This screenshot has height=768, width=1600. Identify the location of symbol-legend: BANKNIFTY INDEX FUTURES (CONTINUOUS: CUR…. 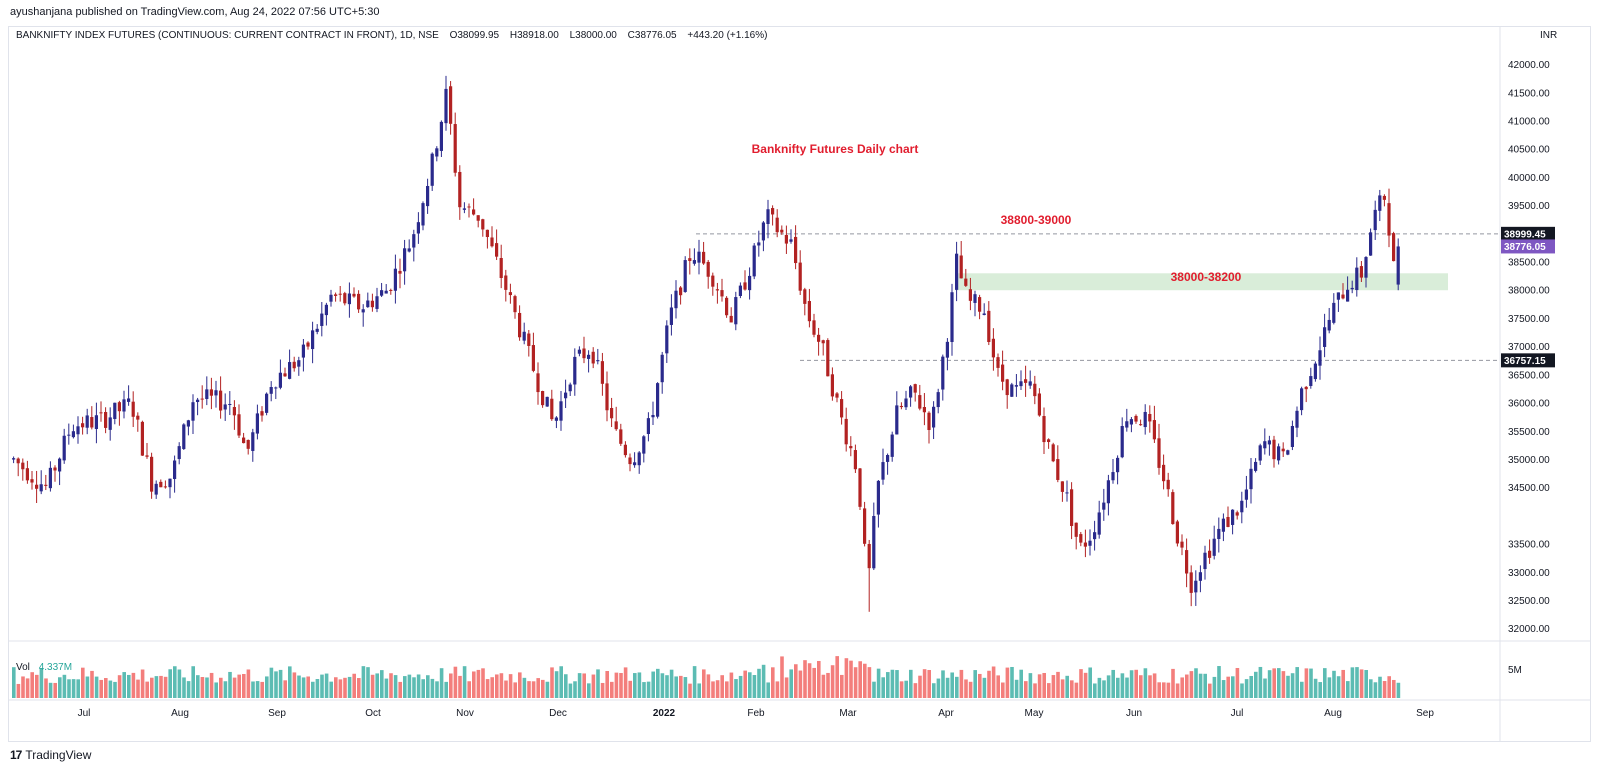
(391, 35).